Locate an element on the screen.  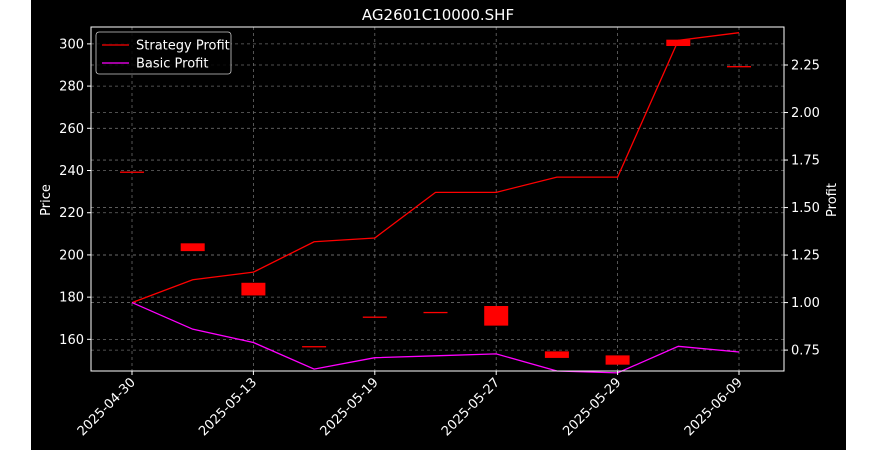
x-tick-label: 2025-04-30 is located at coordinates (107, 407).